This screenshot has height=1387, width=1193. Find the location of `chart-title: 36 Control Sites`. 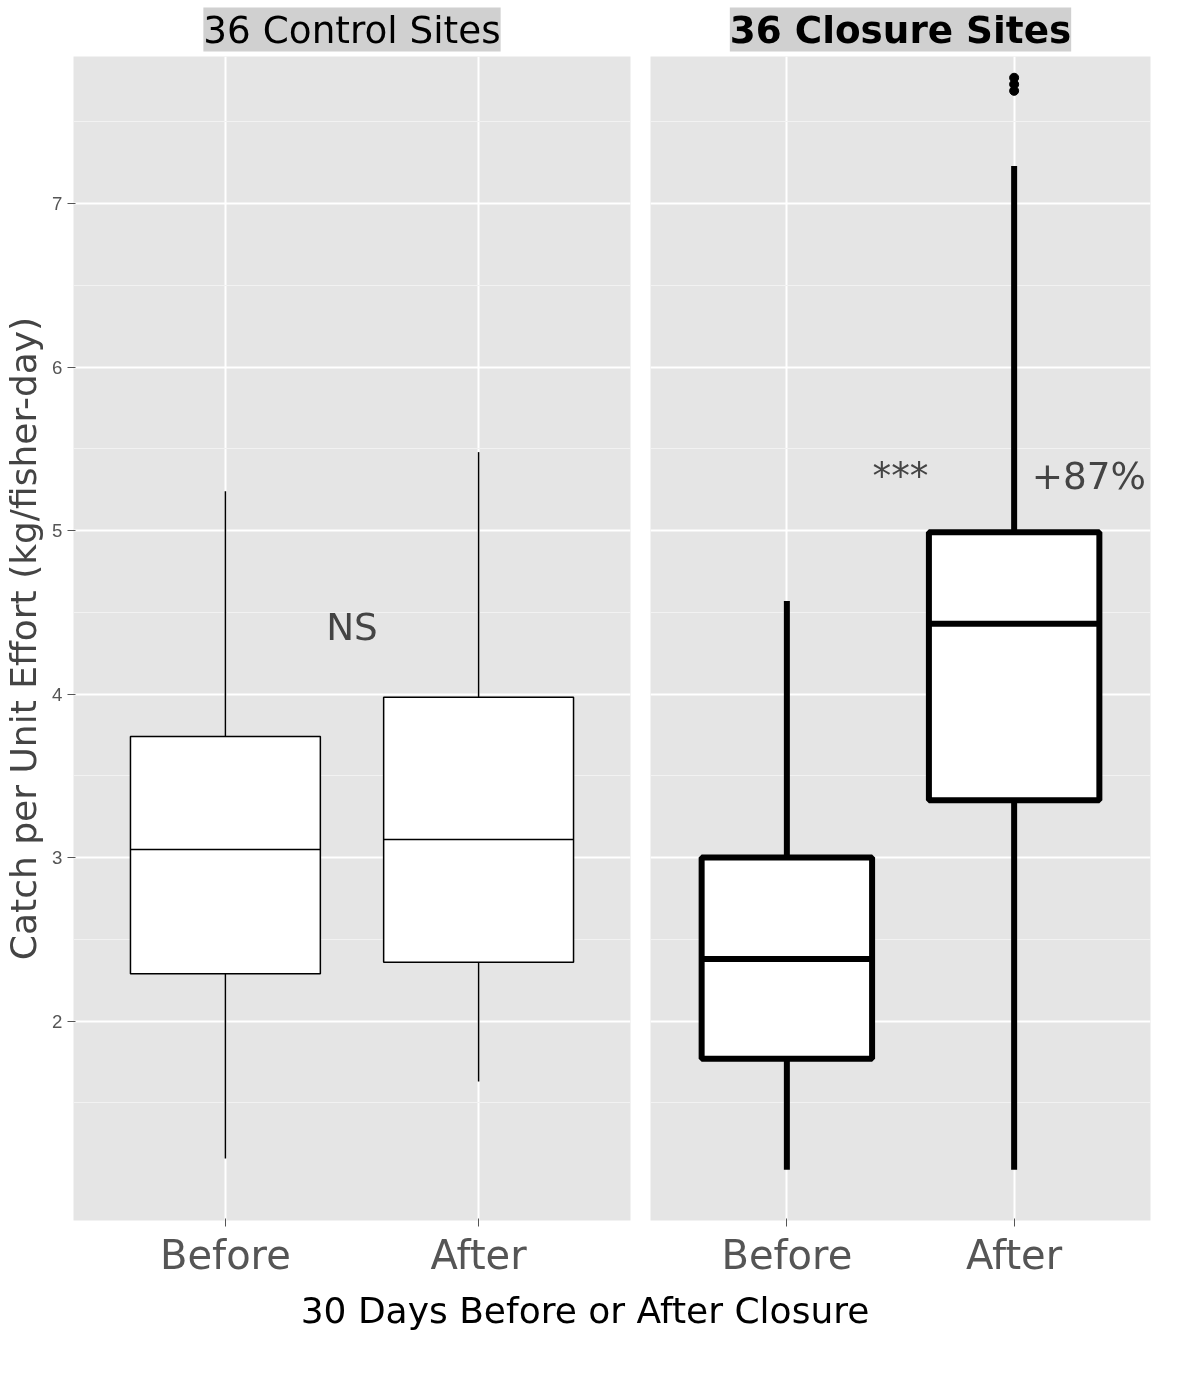

chart-title: 36 Control Sites is located at coordinates (352, 29).